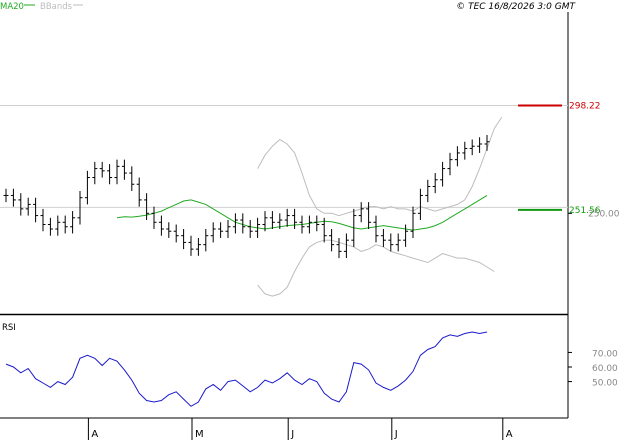 This screenshot has height=440, width=627. Describe the element at coordinates (604, 214) in the screenshot. I see `price-axis-label: 250.00` at that location.